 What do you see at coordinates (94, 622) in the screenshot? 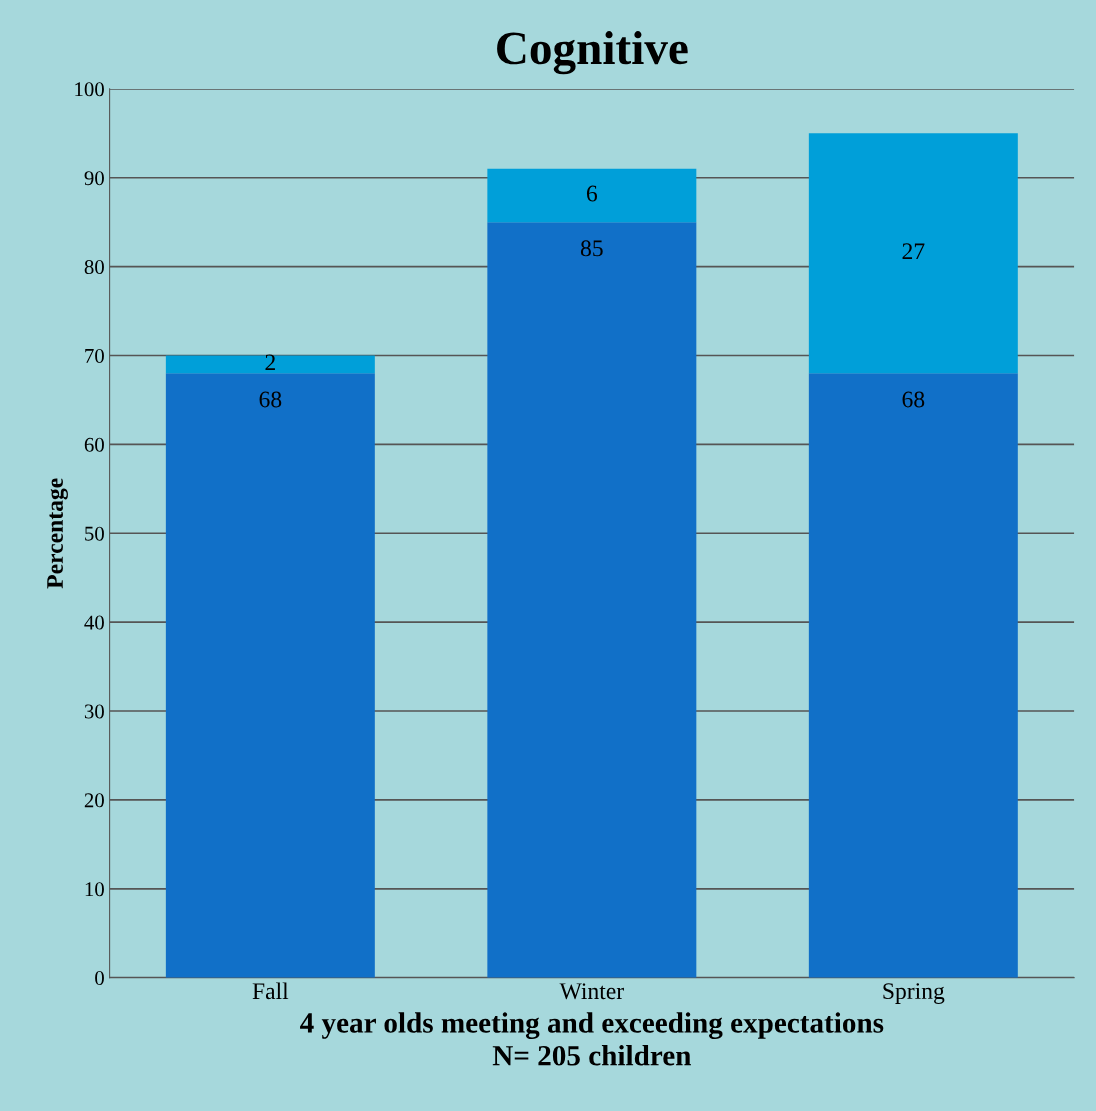
I see `y-tick-label: 40` at bounding box center [94, 622].